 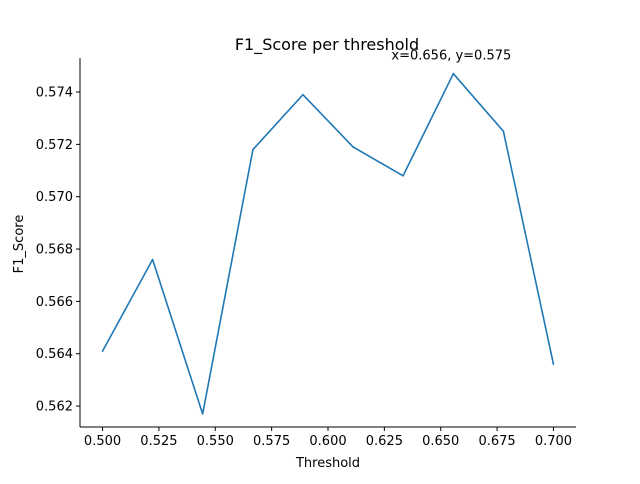 I want to click on y-tick-label: 0.574, so click(x=54, y=93).